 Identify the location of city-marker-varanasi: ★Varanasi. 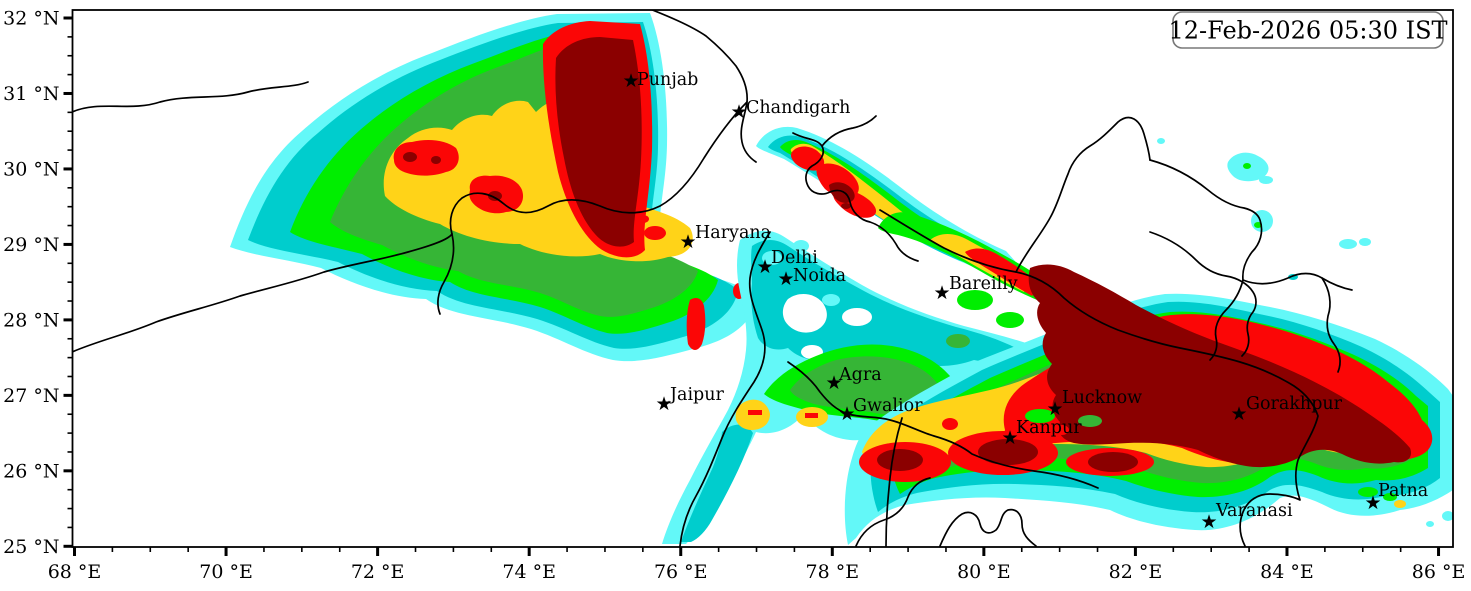
(1246, 517).